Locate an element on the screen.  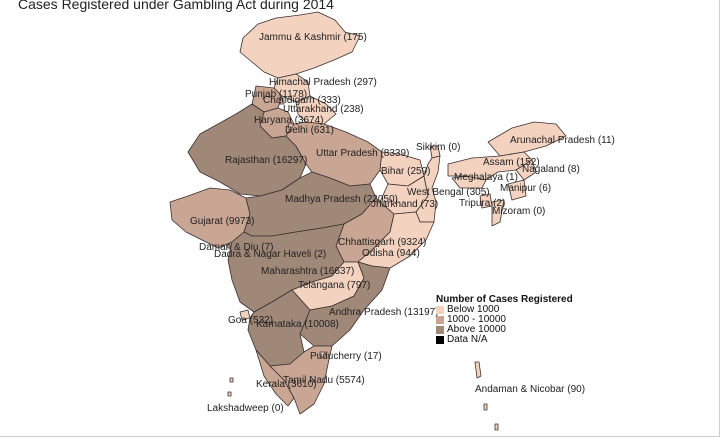
label-assam: Assam (152) is located at coordinates (511, 162).